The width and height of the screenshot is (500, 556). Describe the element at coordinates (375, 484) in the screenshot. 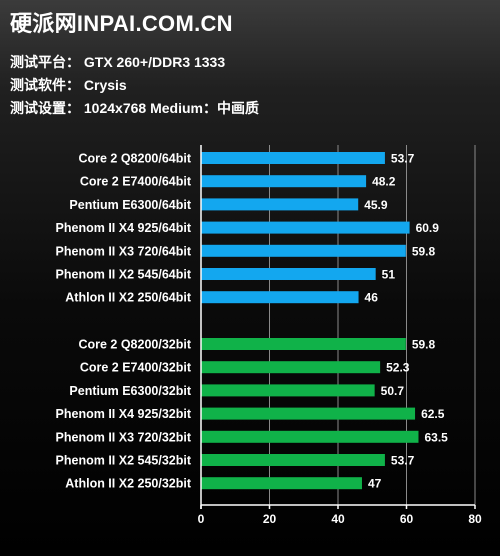

I see `value-label: 47` at that location.